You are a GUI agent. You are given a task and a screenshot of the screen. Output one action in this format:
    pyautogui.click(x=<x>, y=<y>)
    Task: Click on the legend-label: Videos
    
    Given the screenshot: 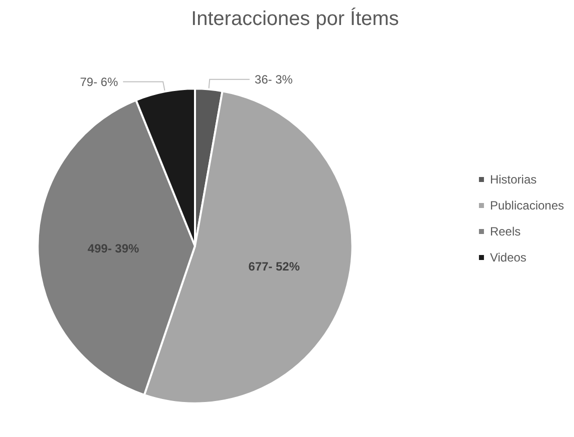 What is the action you would take?
    pyautogui.click(x=508, y=257)
    